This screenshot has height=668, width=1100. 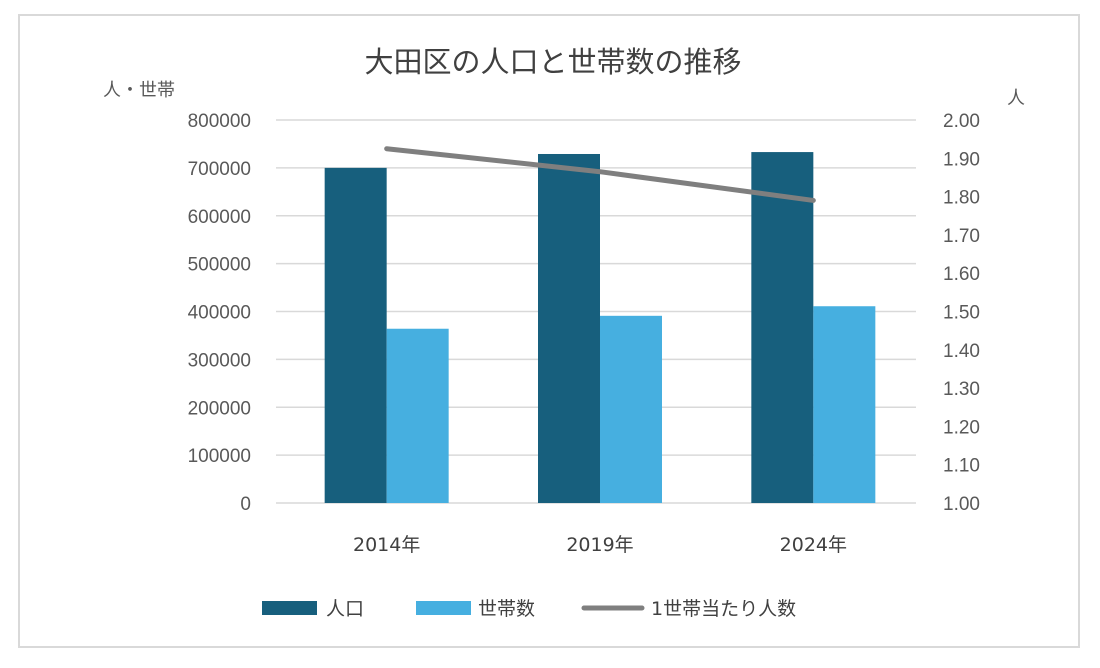 What do you see at coordinates (961, 121) in the screenshot?
I see `y2-tick-label: 2.00` at bounding box center [961, 121].